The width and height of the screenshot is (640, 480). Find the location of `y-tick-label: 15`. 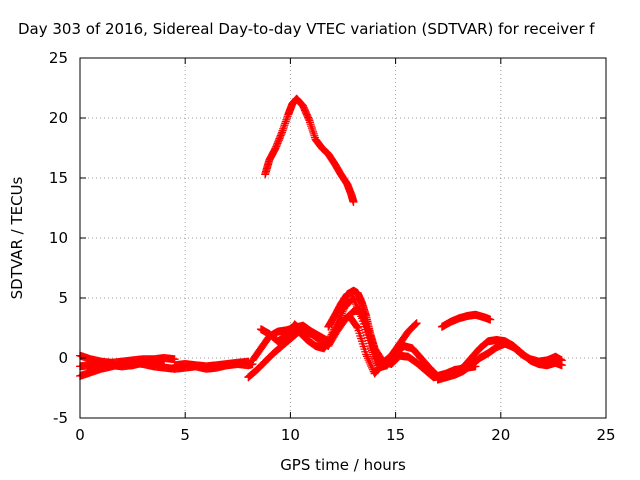

y-tick-label: 15 is located at coordinates (58, 178).